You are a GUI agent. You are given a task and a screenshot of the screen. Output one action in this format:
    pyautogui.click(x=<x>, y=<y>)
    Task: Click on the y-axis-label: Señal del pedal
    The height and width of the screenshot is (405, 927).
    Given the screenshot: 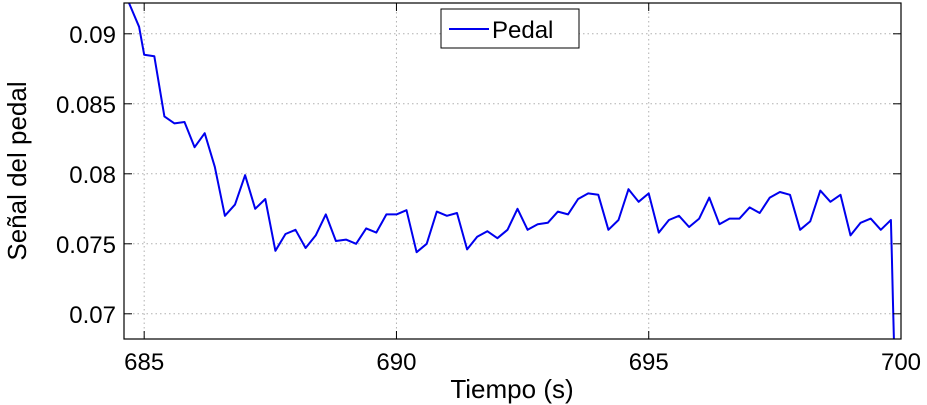 What is the action you would take?
    pyautogui.click(x=17, y=170)
    